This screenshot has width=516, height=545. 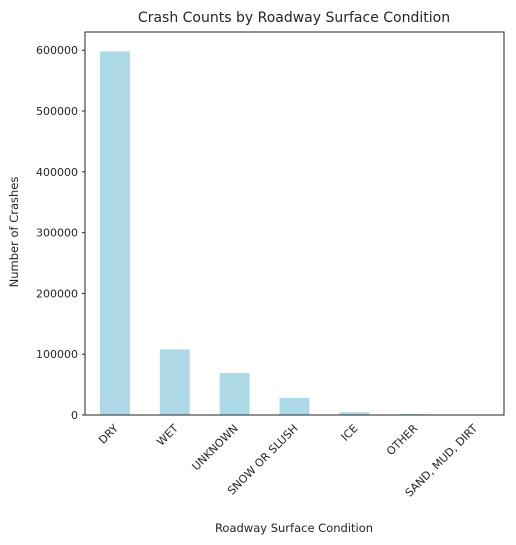 What do you see at coordinates (354, 413) in the screenshot?
I see `bar-ice` at bounding box center [354, 413].